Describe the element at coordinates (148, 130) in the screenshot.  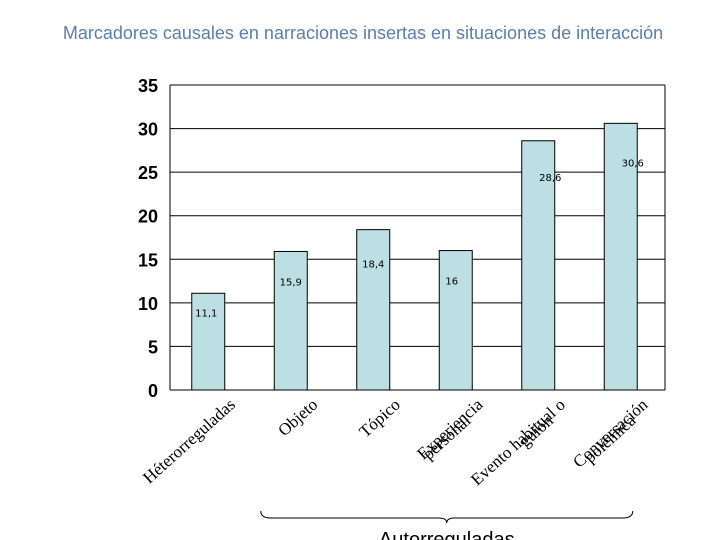
I see `y-tick-label: 30` at that location.